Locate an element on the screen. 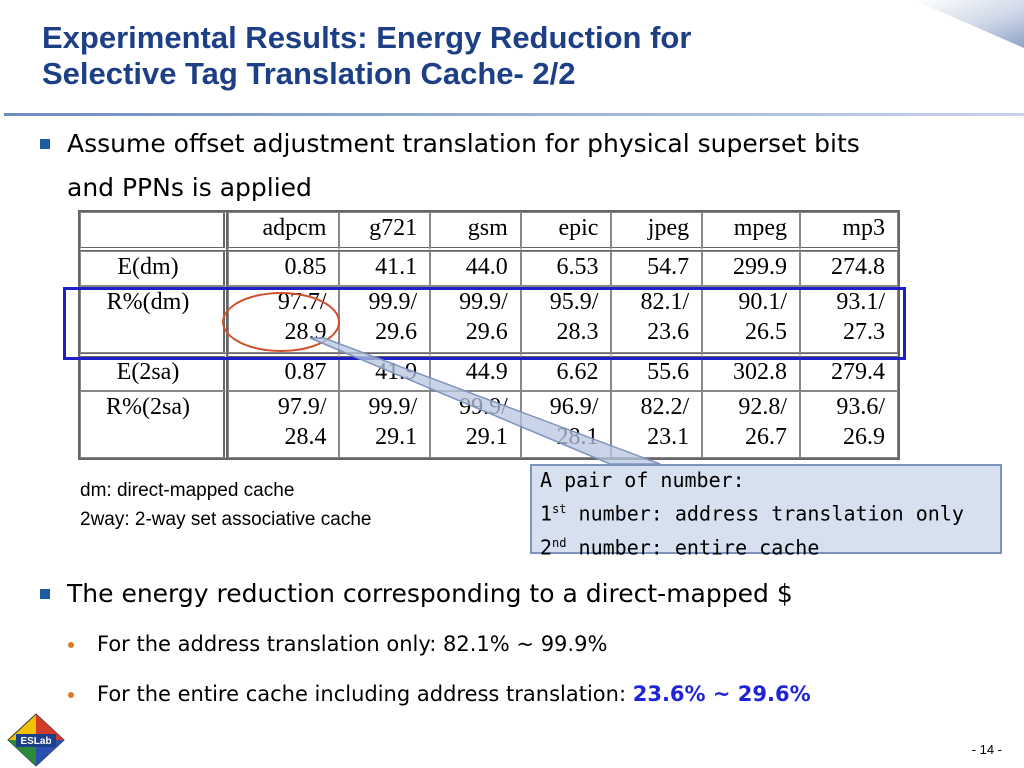  table-cell: 0.85 is located at coordinates (284, 268).